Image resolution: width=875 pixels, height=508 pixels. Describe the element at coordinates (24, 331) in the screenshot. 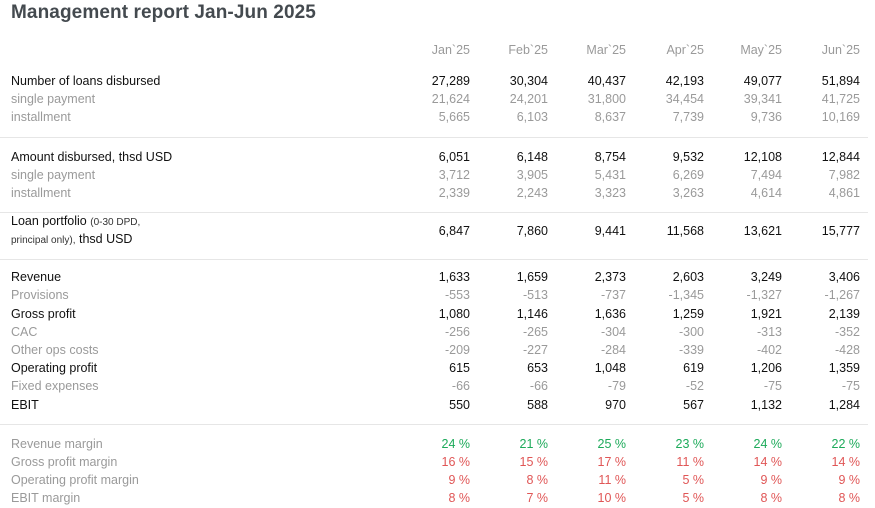

I see `row-label: CAC` at that location.